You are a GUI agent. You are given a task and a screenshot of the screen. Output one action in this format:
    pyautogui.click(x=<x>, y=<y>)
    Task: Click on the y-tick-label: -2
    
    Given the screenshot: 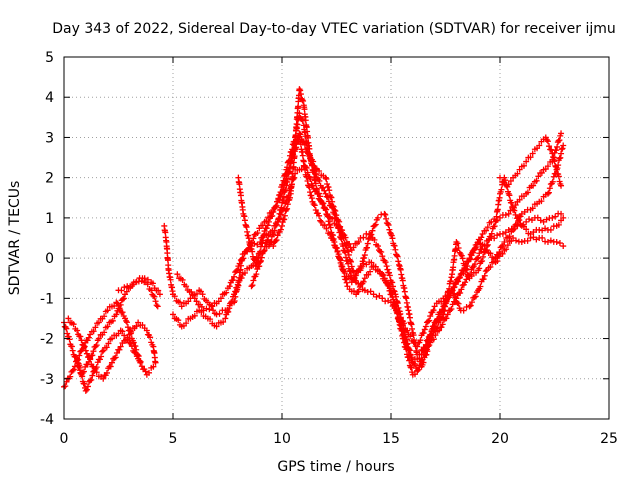 What is the action you would take?
    pyautogui.click(x=47, y=340)
    